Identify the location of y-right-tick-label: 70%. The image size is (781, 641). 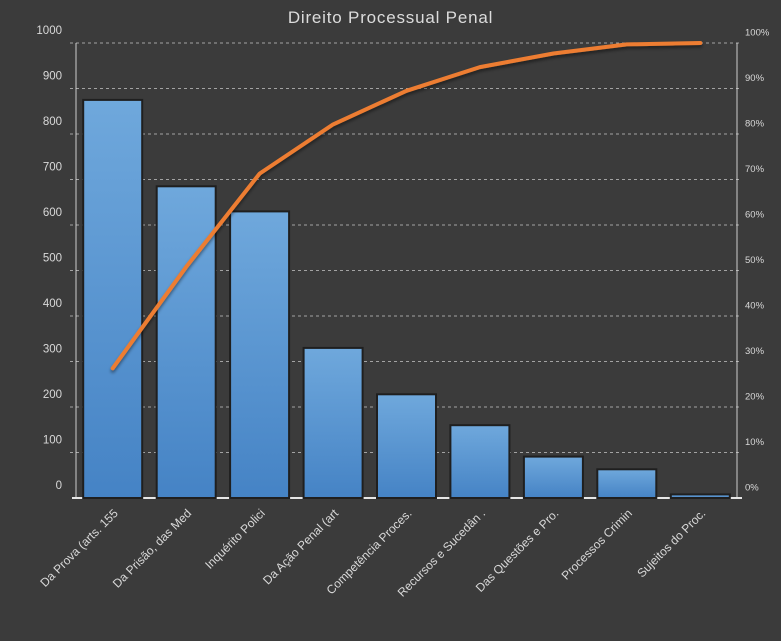
(755, 169).